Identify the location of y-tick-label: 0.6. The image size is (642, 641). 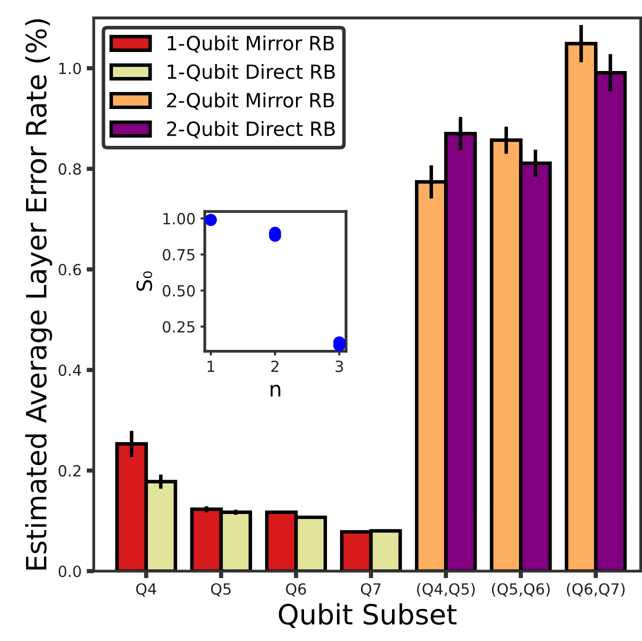
(69, 270).